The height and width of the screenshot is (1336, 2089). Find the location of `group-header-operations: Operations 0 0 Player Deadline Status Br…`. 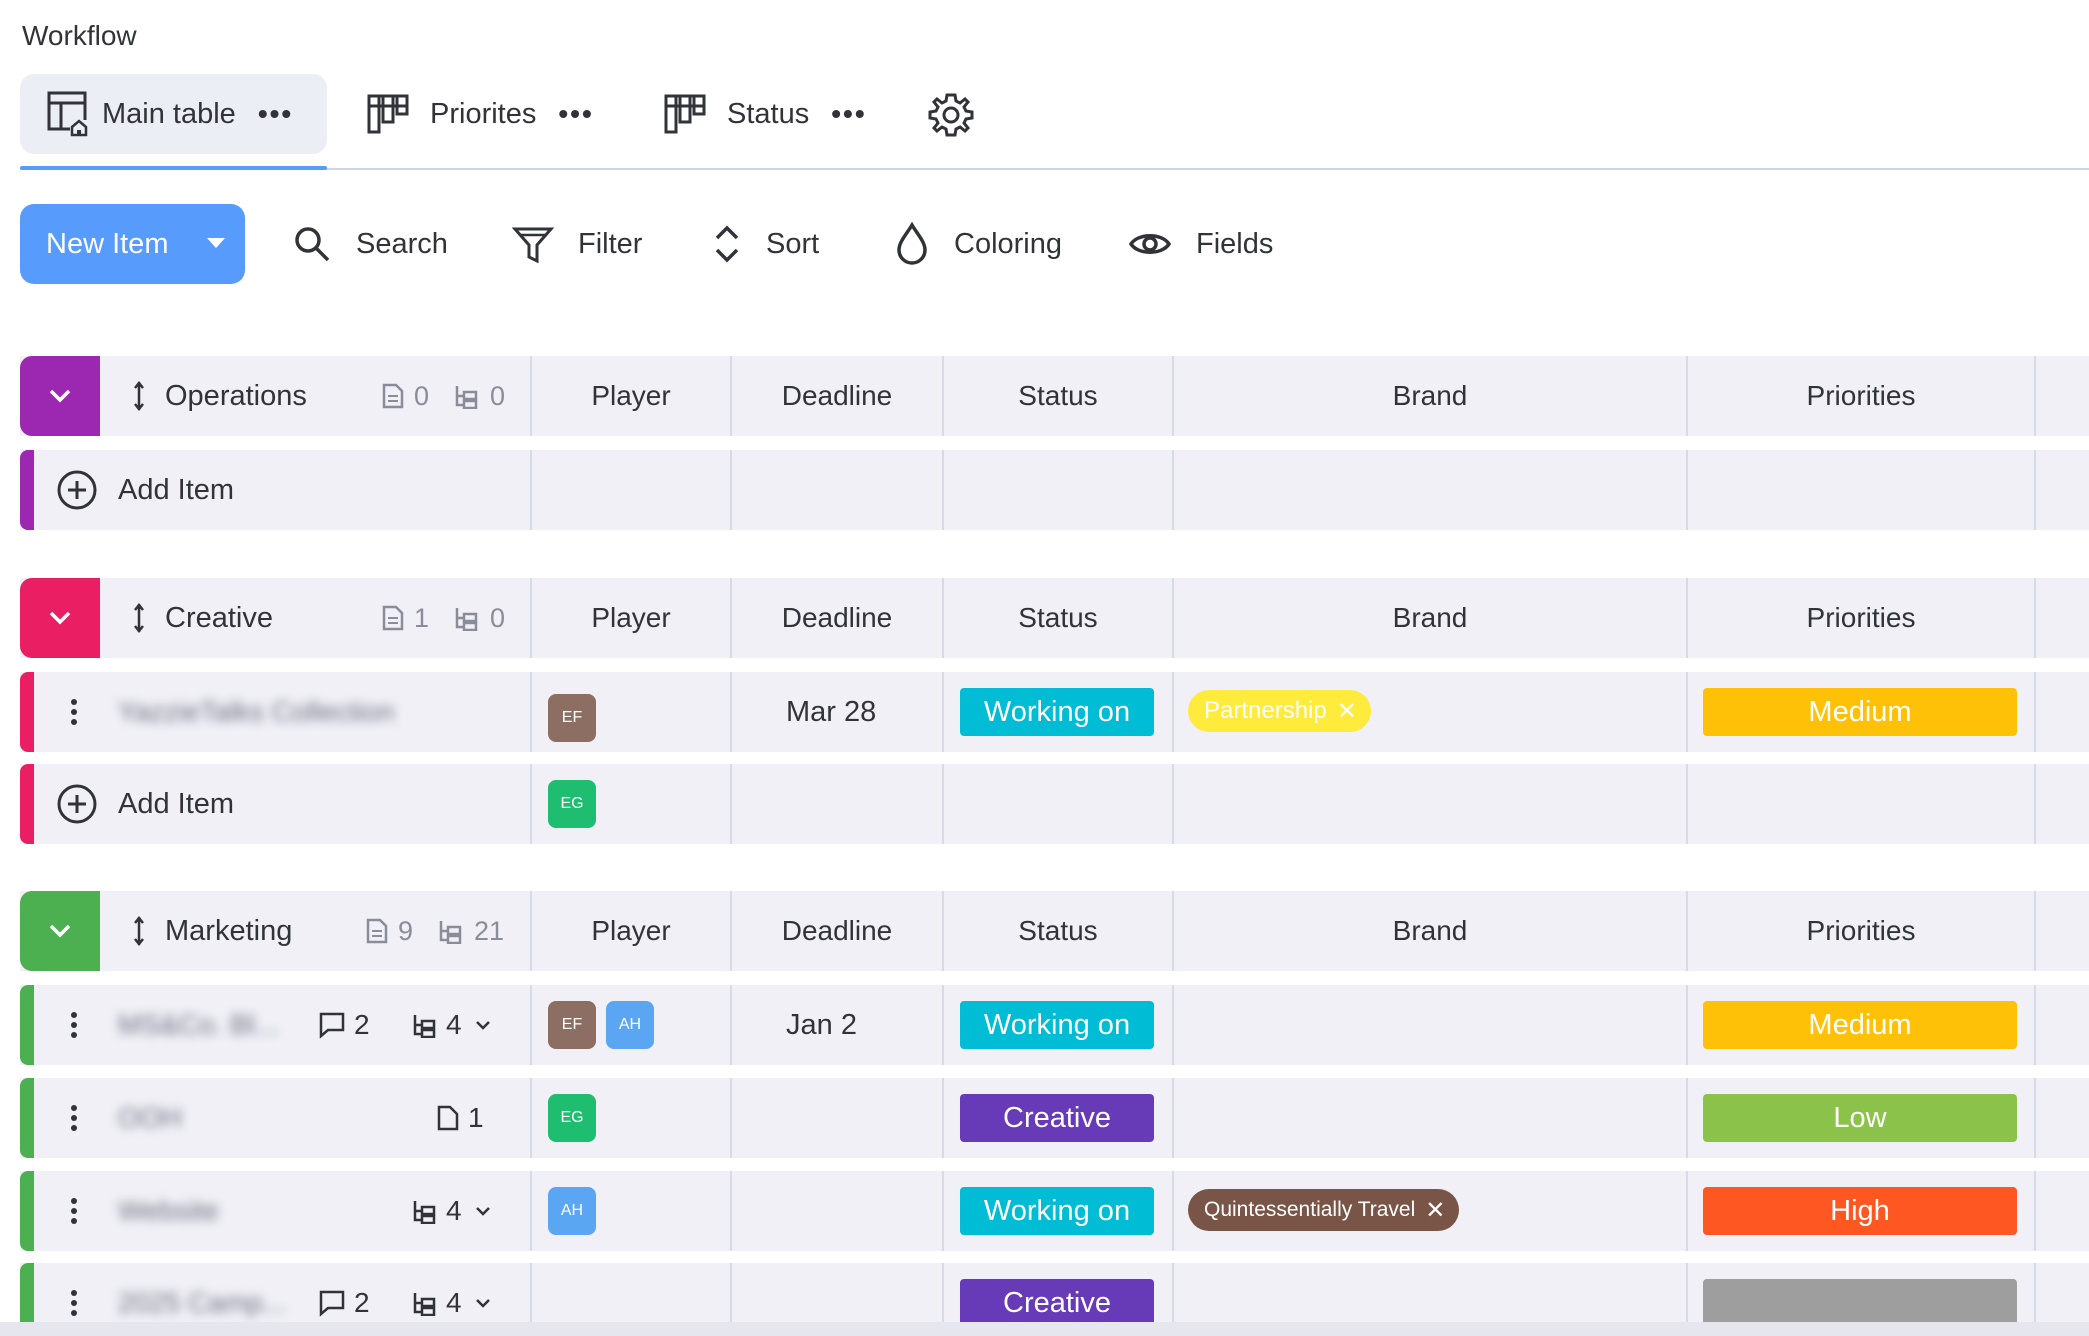

group-header-operations: Operations 0 0 Player Deadline Status Br… is located at coordinates (1054, 396).